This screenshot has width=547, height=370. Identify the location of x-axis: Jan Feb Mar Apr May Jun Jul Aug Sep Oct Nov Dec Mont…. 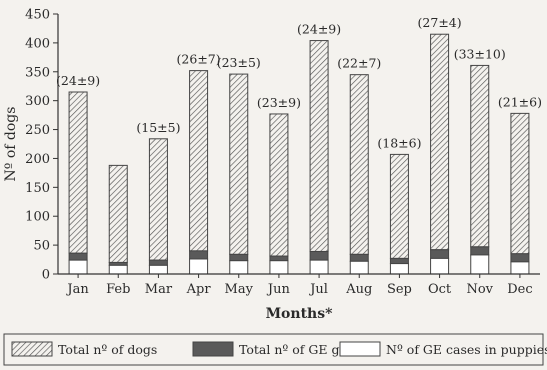
(299, 297).